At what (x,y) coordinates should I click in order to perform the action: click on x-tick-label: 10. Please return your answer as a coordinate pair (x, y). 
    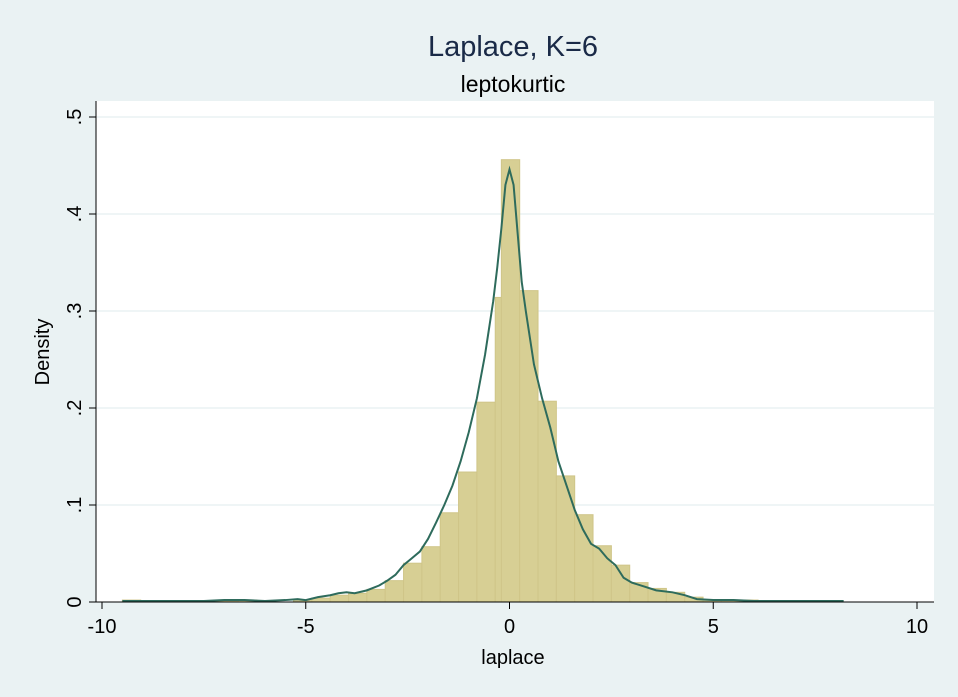
    Looking at the image, I should click on (917, 627).